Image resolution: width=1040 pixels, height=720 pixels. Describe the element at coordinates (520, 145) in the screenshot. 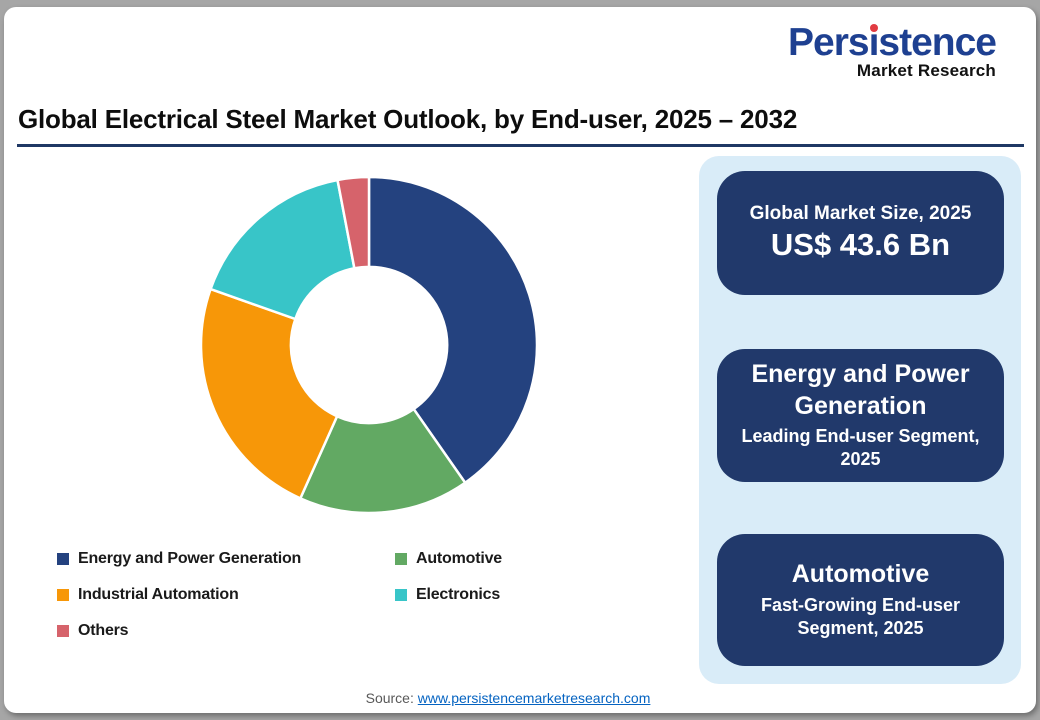

I see `title-underline` at that location.